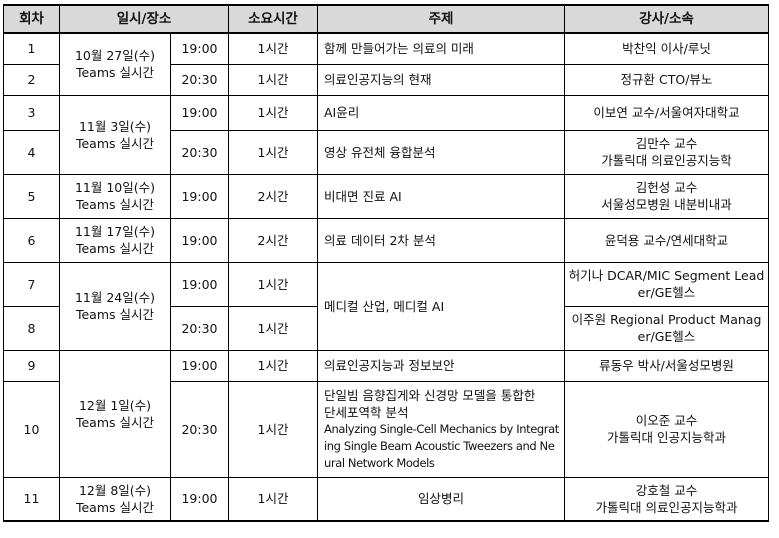  What do you see at coordinates (441, 48) in the screenshot?
I see `session-topic: 함께 만들어가는 의료의 미래` at bounding box center [441, 48].